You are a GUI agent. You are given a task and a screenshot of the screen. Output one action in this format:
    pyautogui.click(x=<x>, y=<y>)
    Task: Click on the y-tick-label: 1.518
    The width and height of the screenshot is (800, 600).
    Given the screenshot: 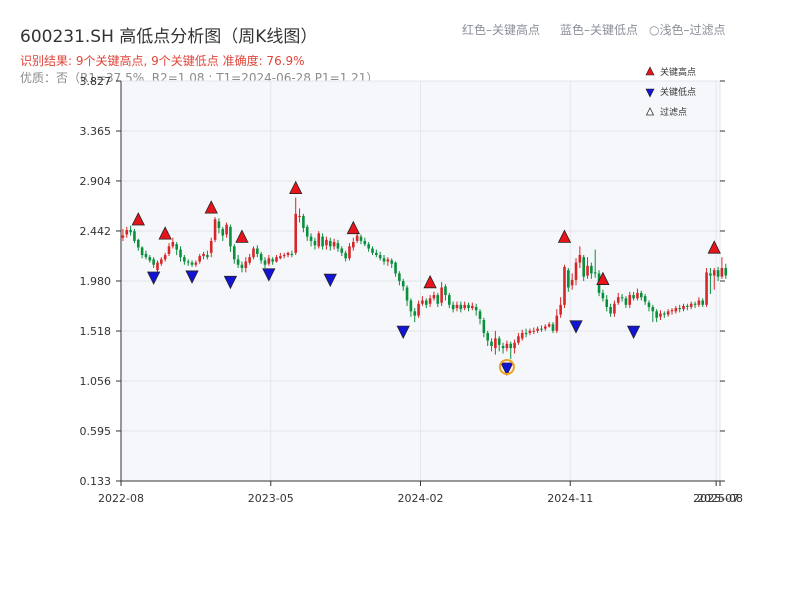 What is the action you would take?
    pyautogui.click(x=96, y=331)
    